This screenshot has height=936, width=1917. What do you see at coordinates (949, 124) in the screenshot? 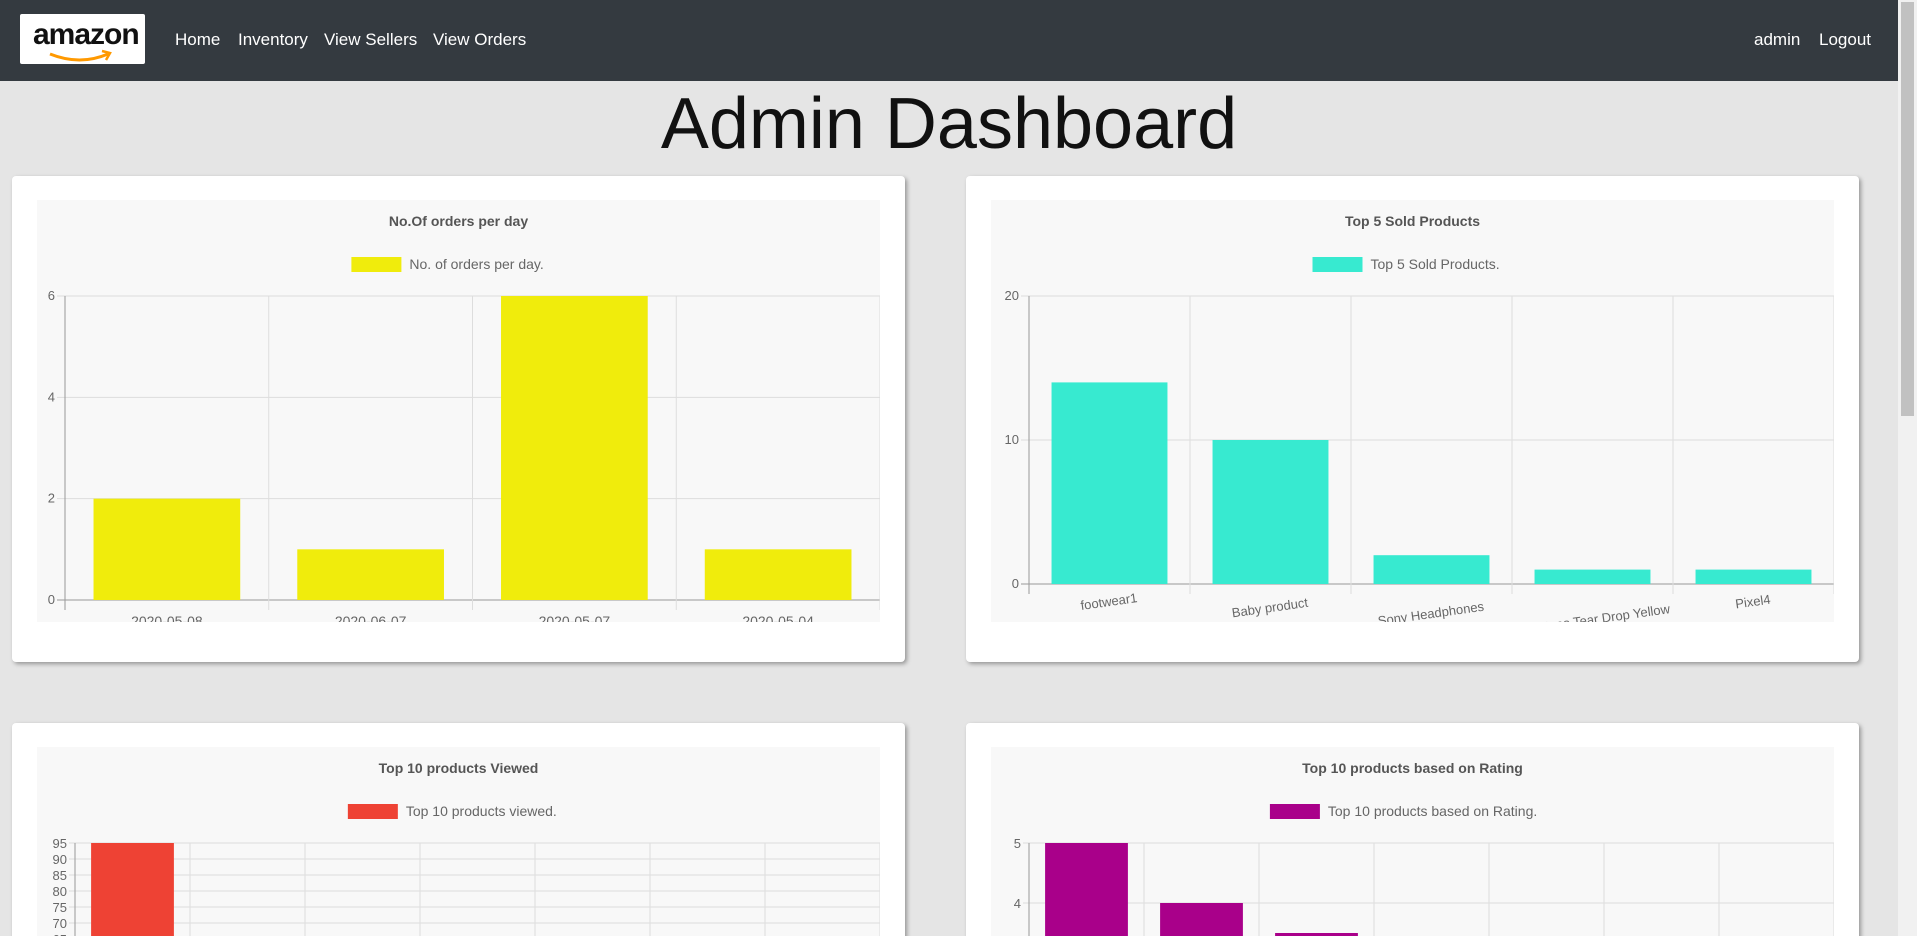
I see `page-title: Admin Dashboard` at bounding box center [949, 124].